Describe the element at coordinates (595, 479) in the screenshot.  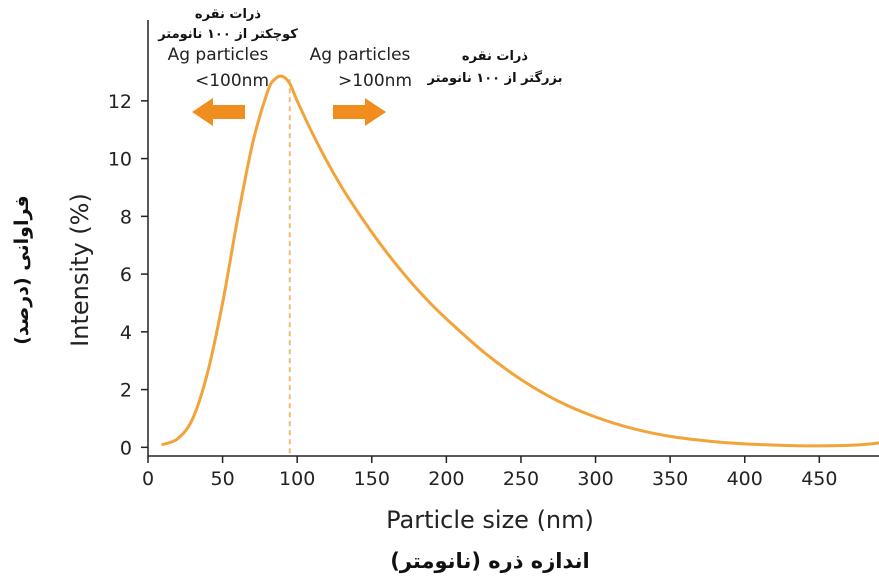
I see `x-tick-label: 300` at that location.